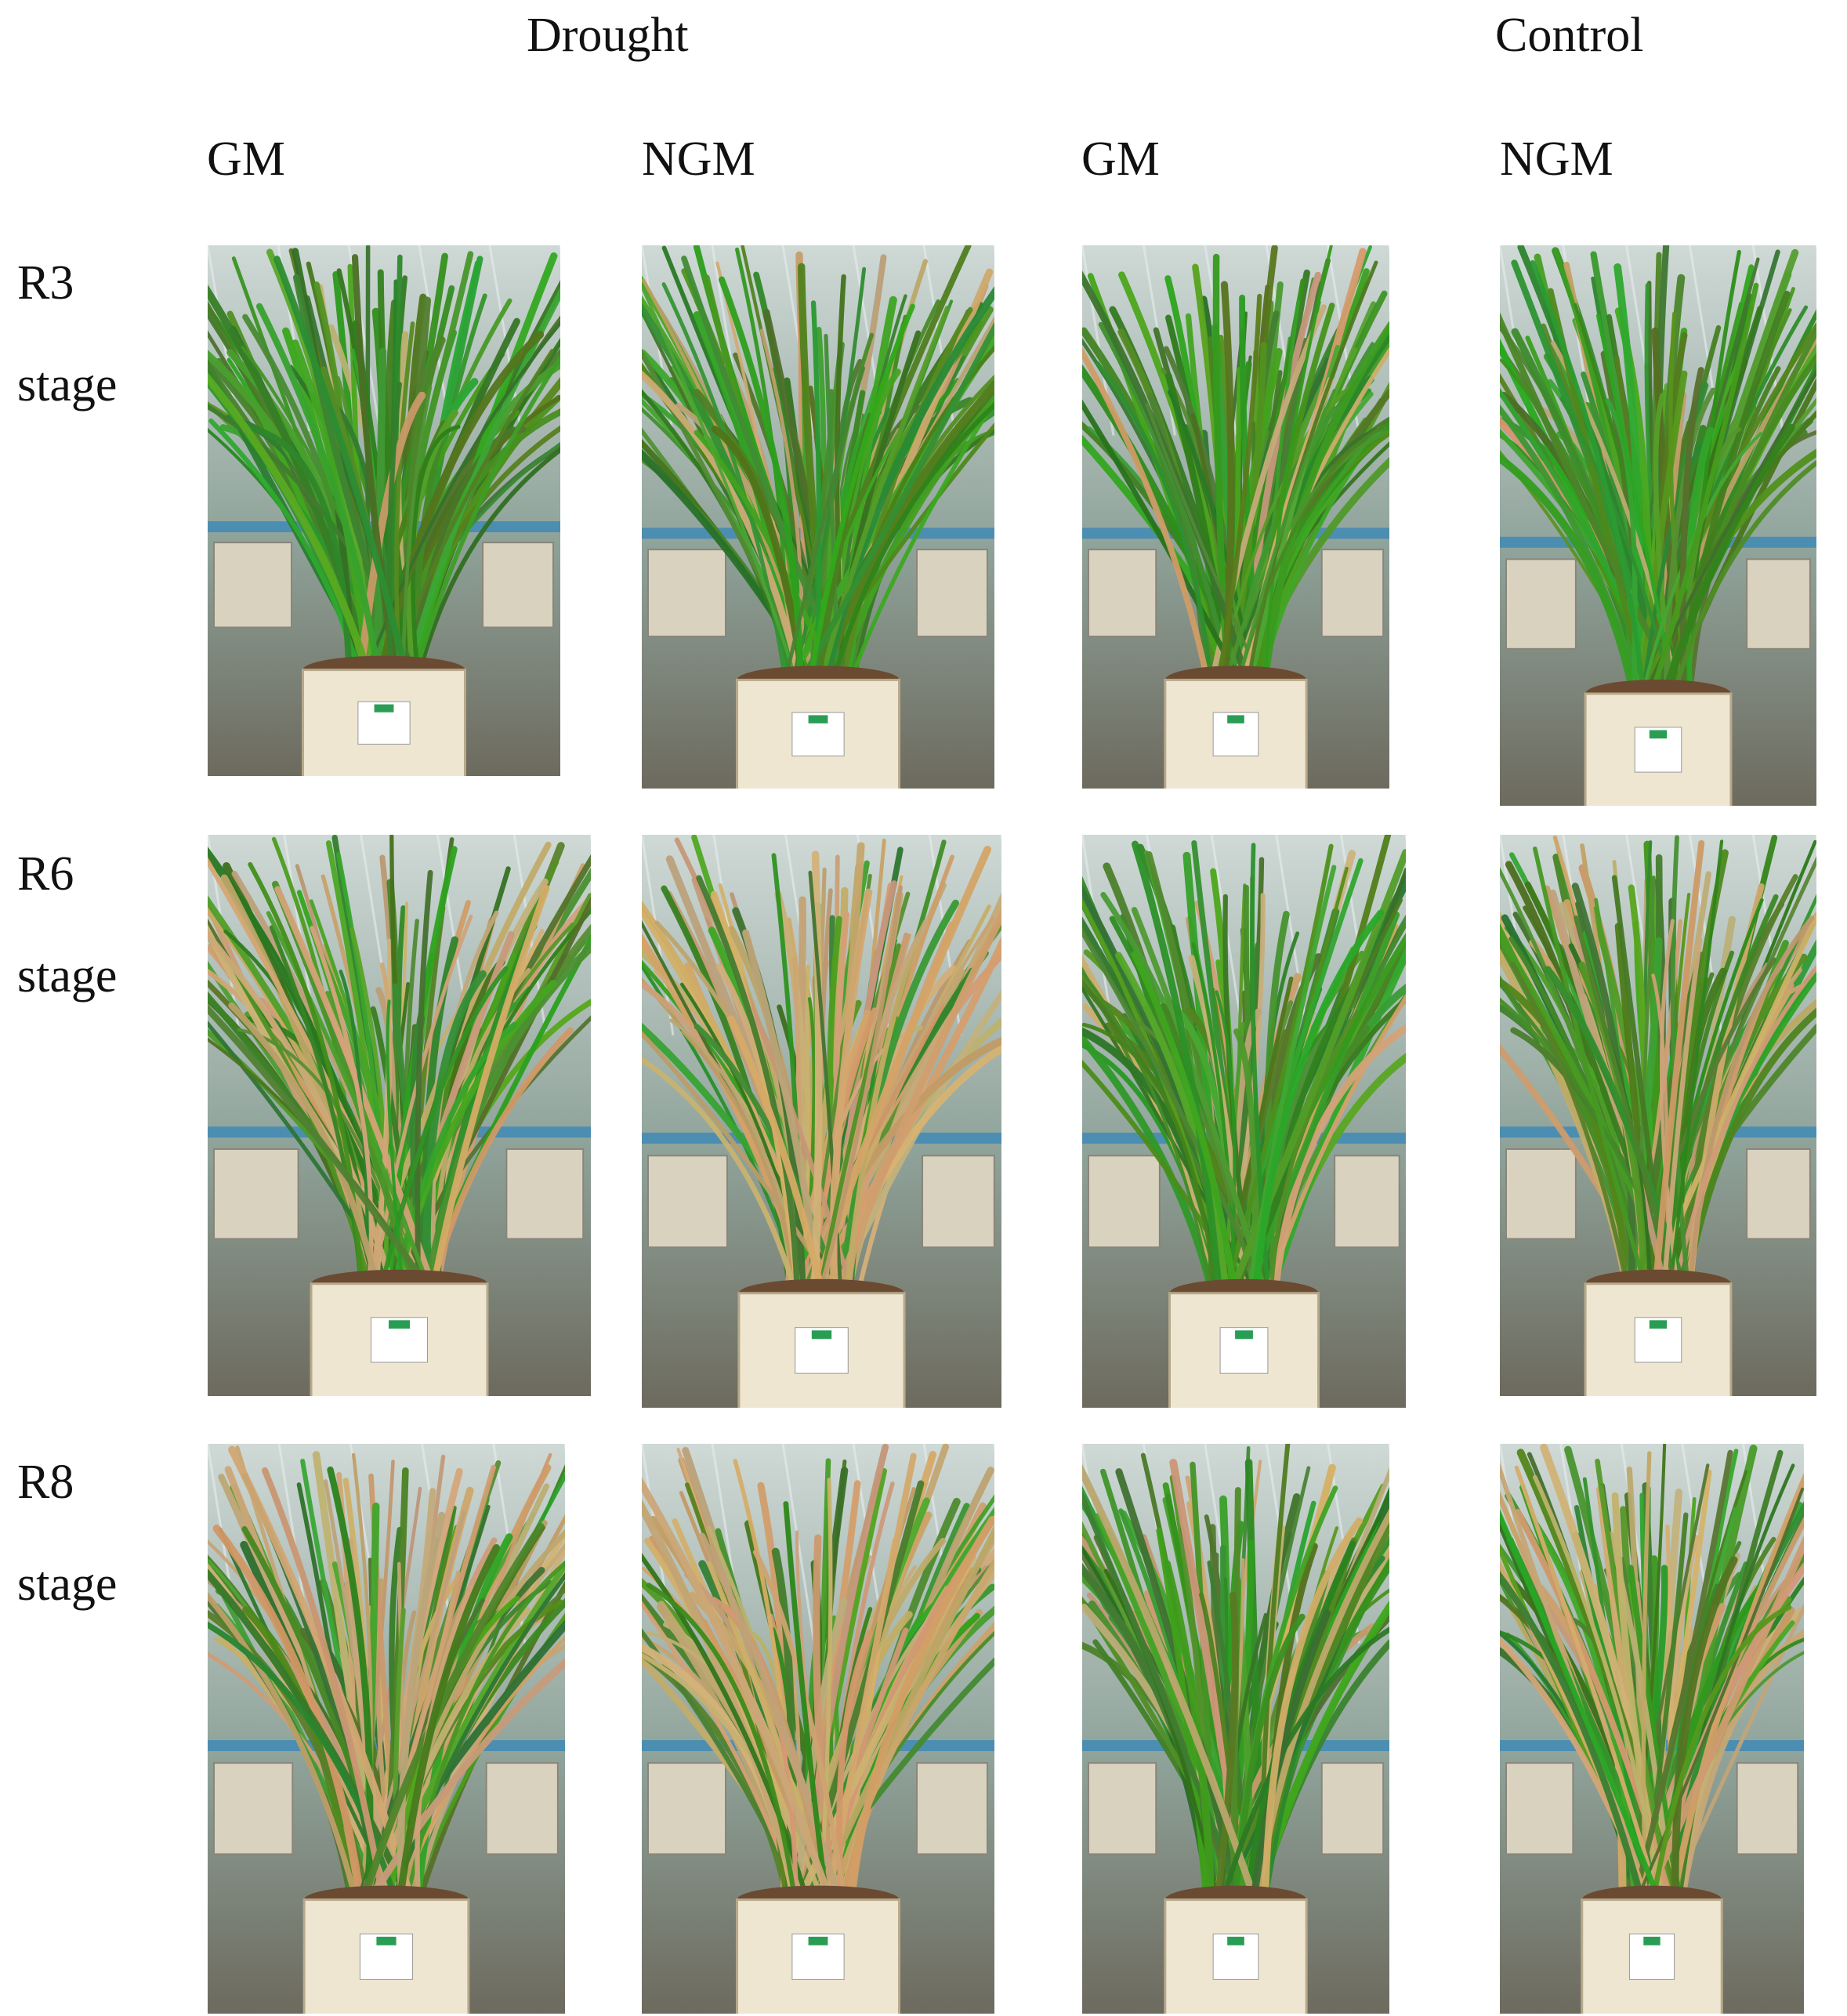  I want to click on row-label-r8-stage: stage, so click(67, 1584).